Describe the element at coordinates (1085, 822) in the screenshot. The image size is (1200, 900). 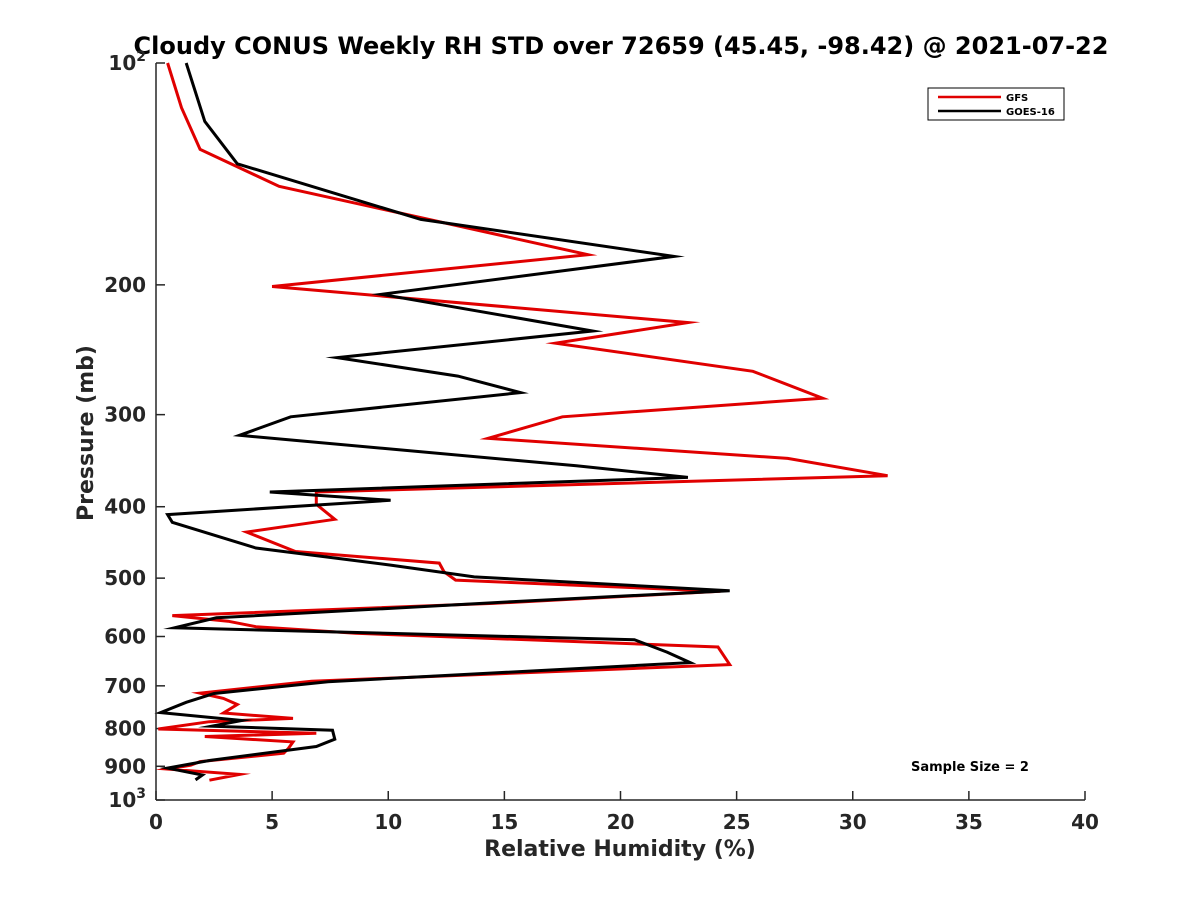
I see `x-tick-label: 40` at that location.